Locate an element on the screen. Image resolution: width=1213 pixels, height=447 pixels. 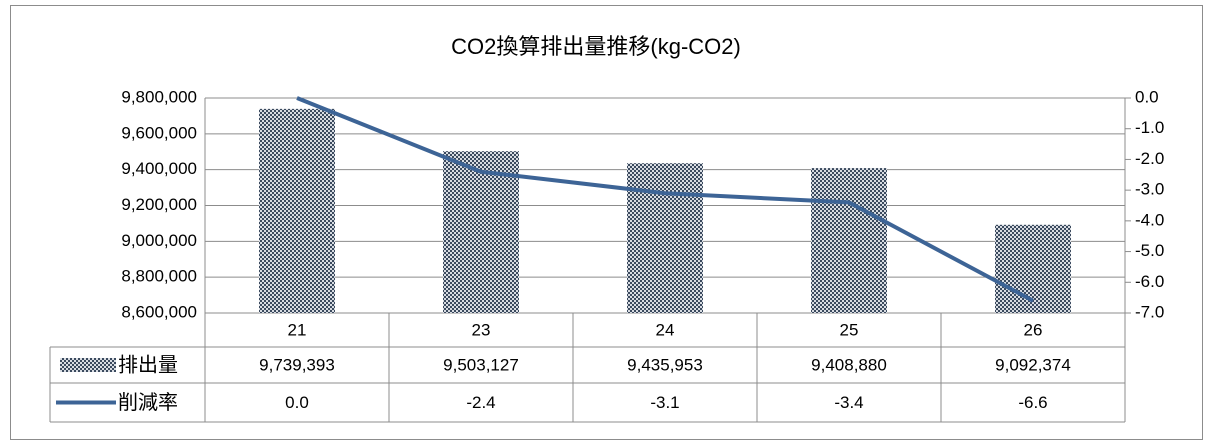
y2-tick-label: -1.0 is located at coordinates (1149, 127).